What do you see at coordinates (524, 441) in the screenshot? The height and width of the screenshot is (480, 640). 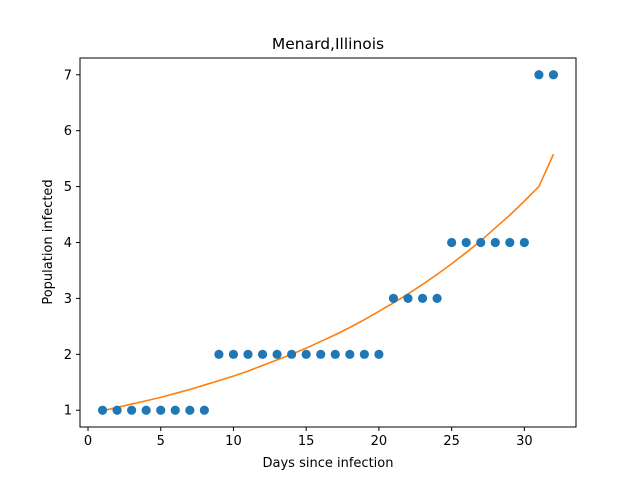 I see `x-tick-label: 30` at bounding box center [524, 441].